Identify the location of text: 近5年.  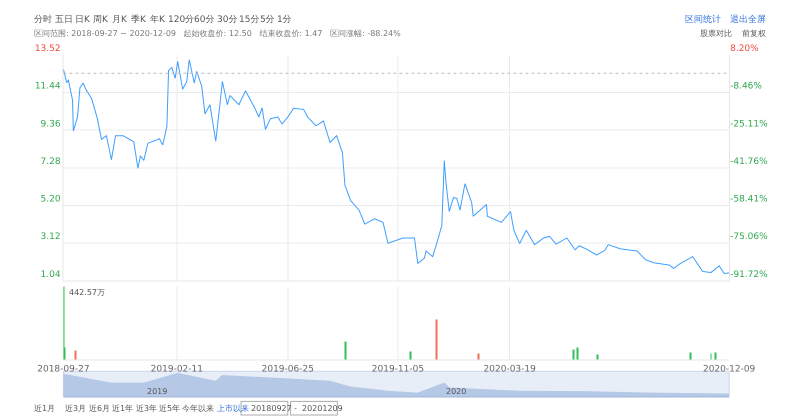
(169, 408).